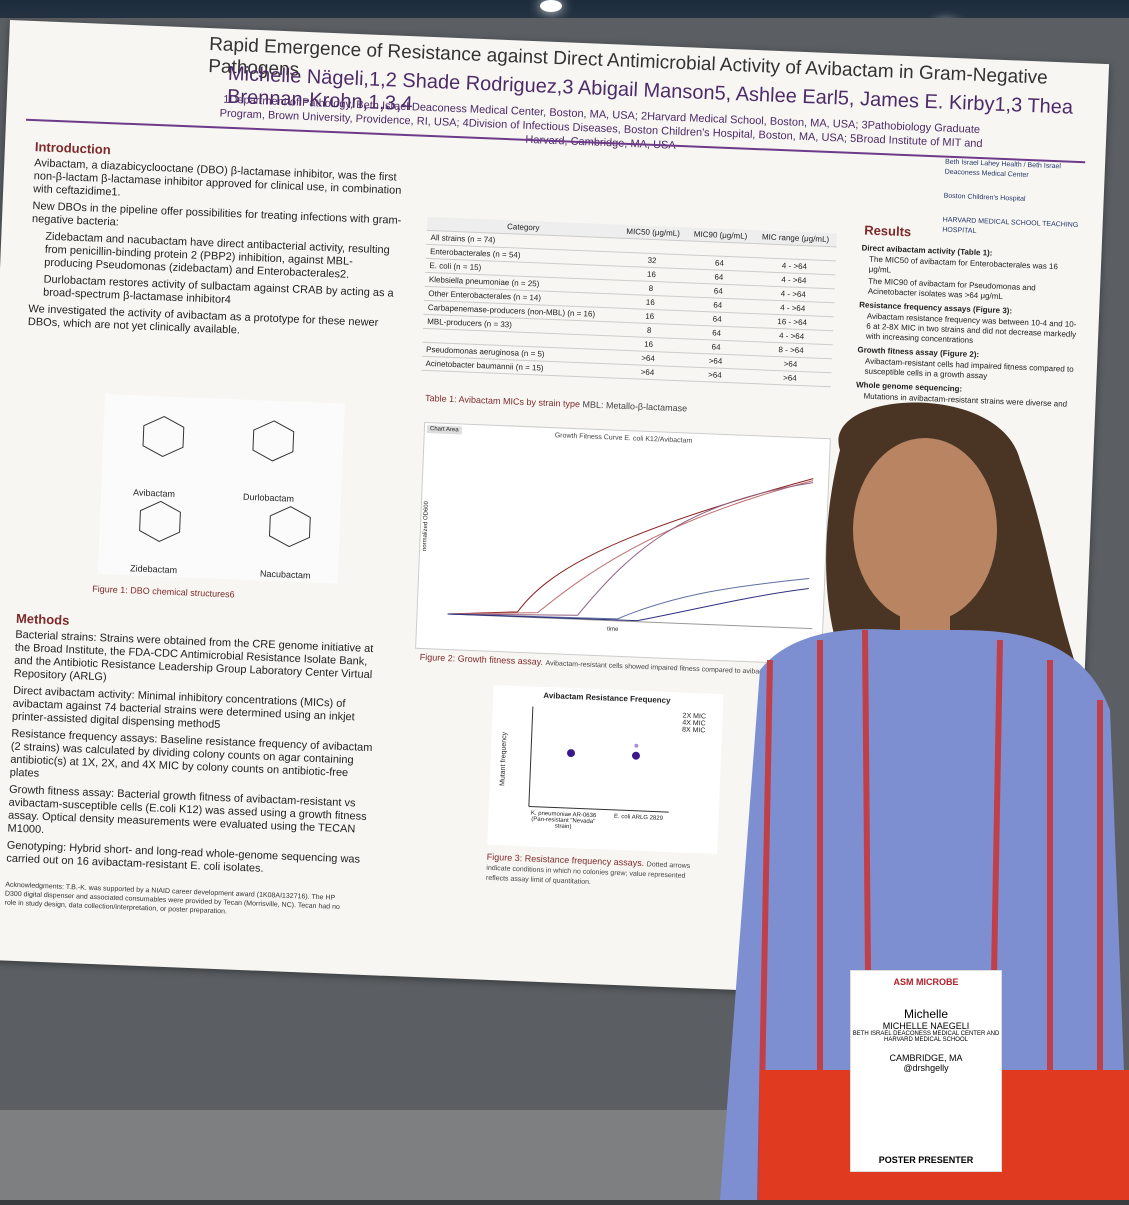 The height and width of the screenshot is (1205, 1129). Describe the element at coordinates (925, 530) in the screenshot. I see `face` at that location.